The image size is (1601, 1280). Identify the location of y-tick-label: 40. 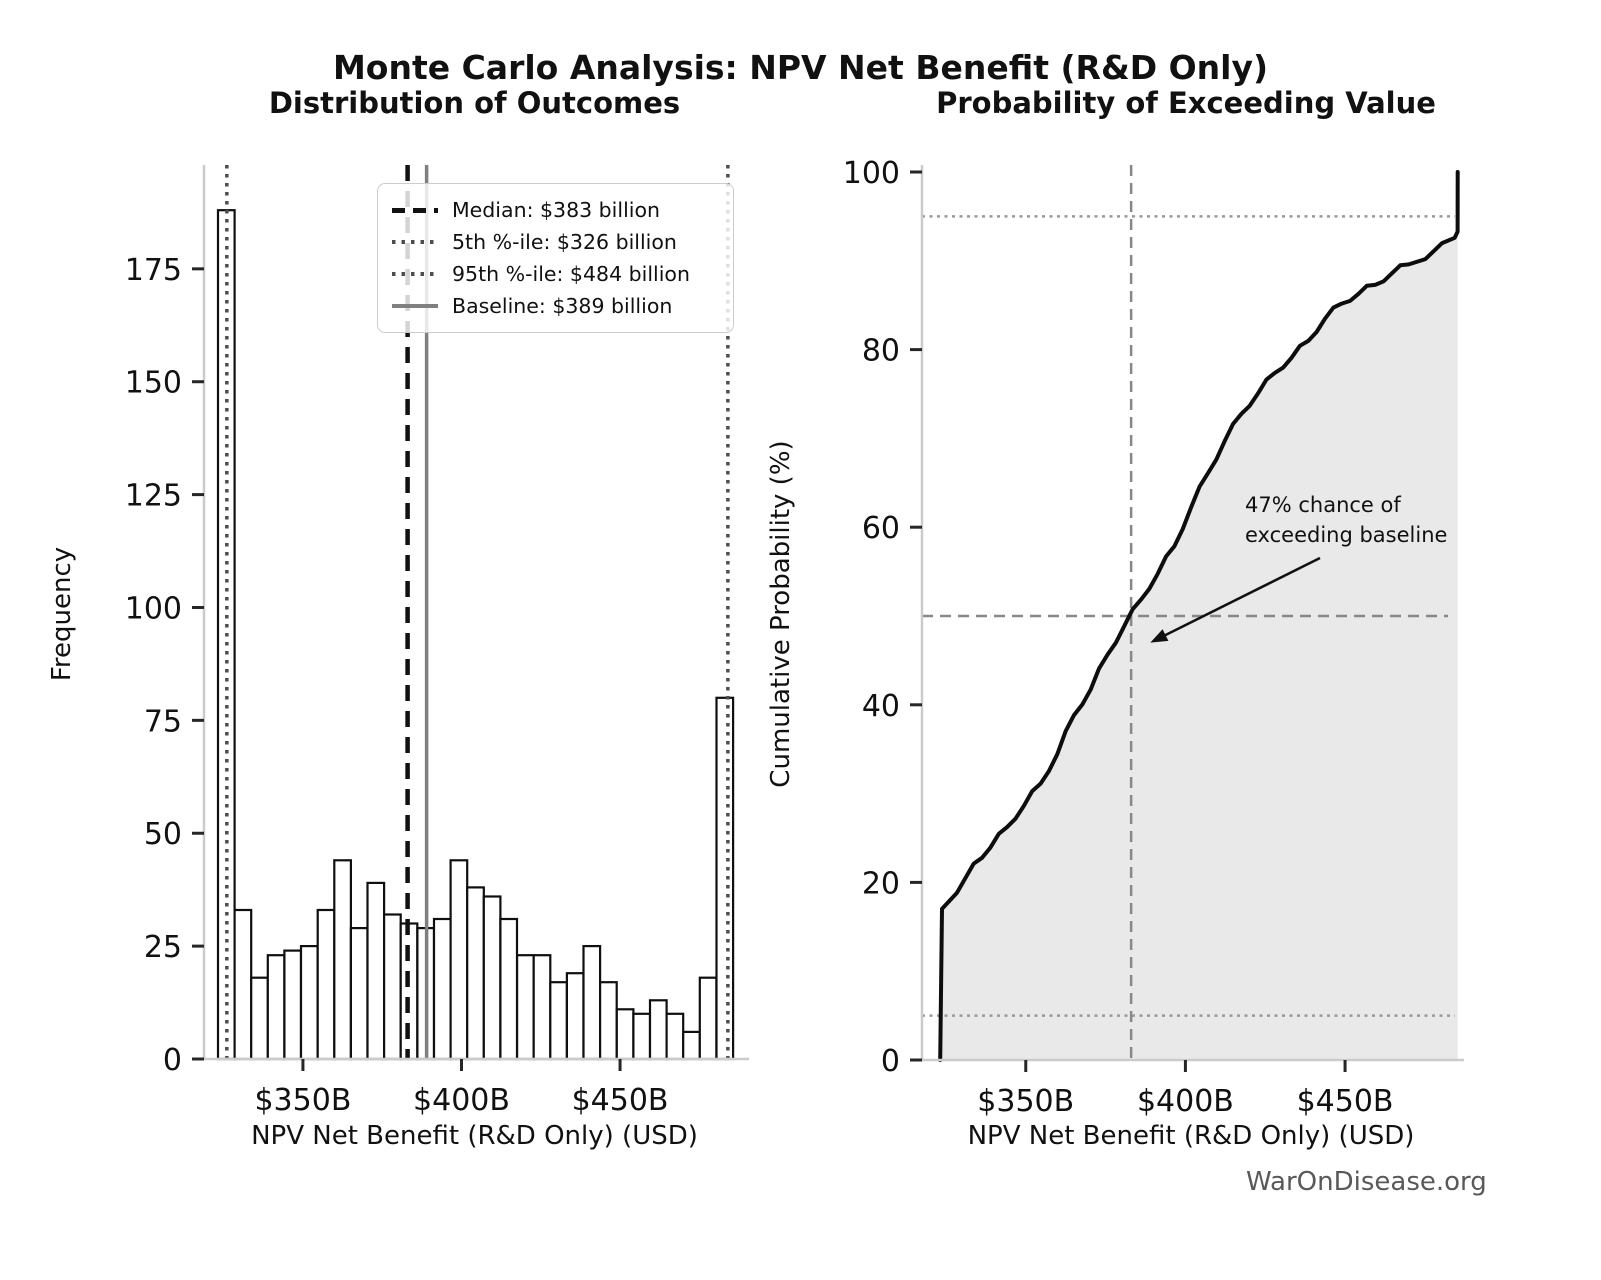
(881, 706).